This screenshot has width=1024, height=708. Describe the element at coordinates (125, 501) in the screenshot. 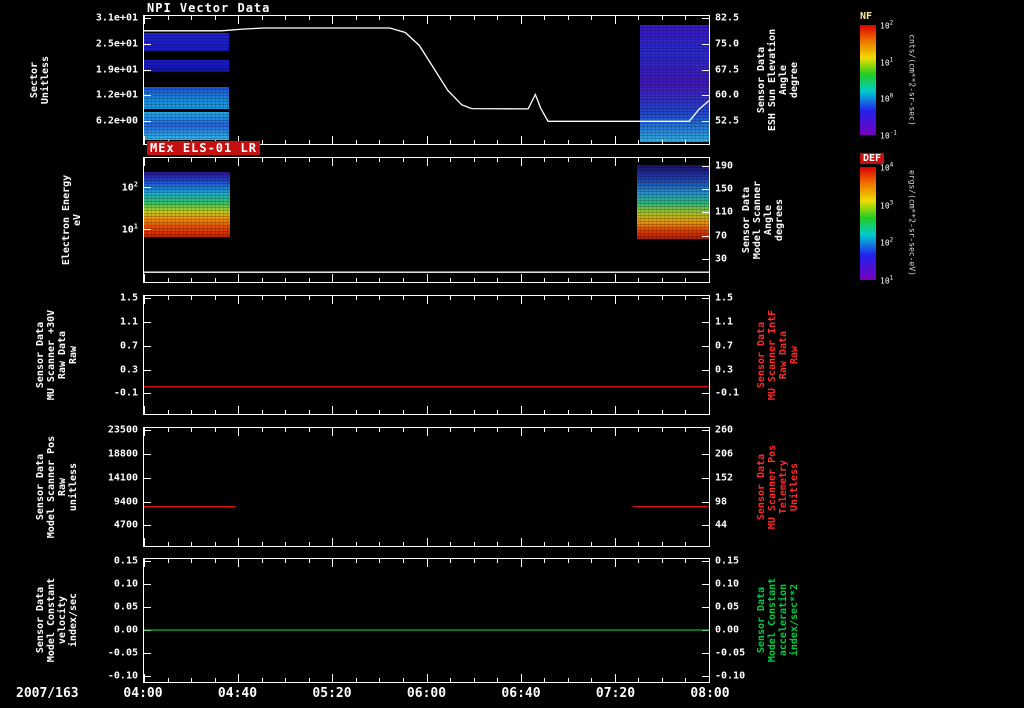

I see `left-y-tick-label: 9400` at that location.